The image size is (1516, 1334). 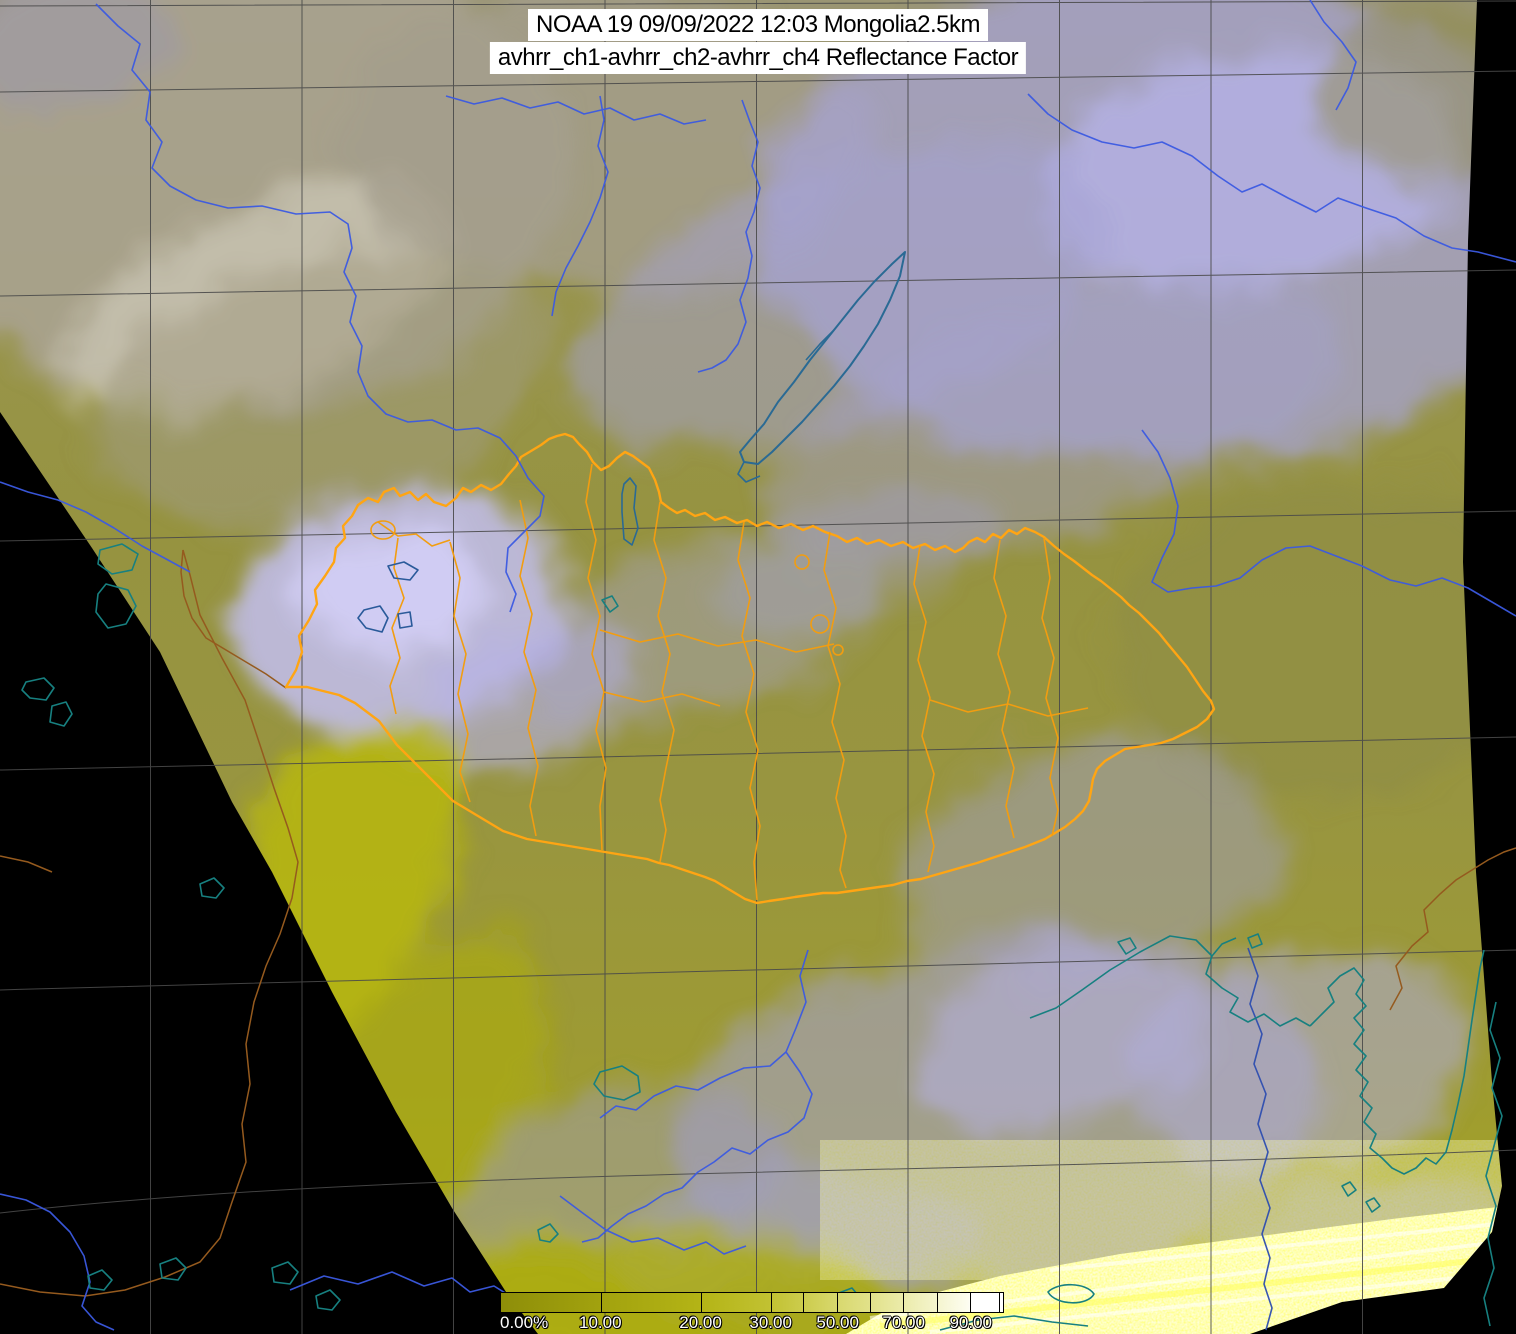 I want to click on colorbar-gradient, so click(x=752, y=1302).